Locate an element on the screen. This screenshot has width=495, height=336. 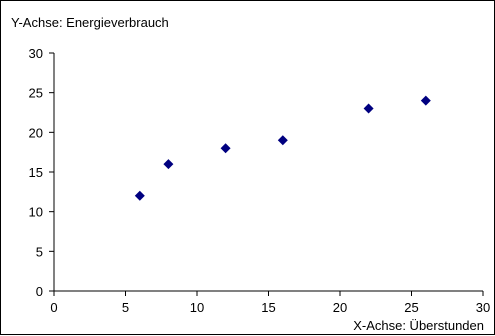
x-axis-ticks: 0 5 10 15 20 25 30 is located at coordinates (270, 303).